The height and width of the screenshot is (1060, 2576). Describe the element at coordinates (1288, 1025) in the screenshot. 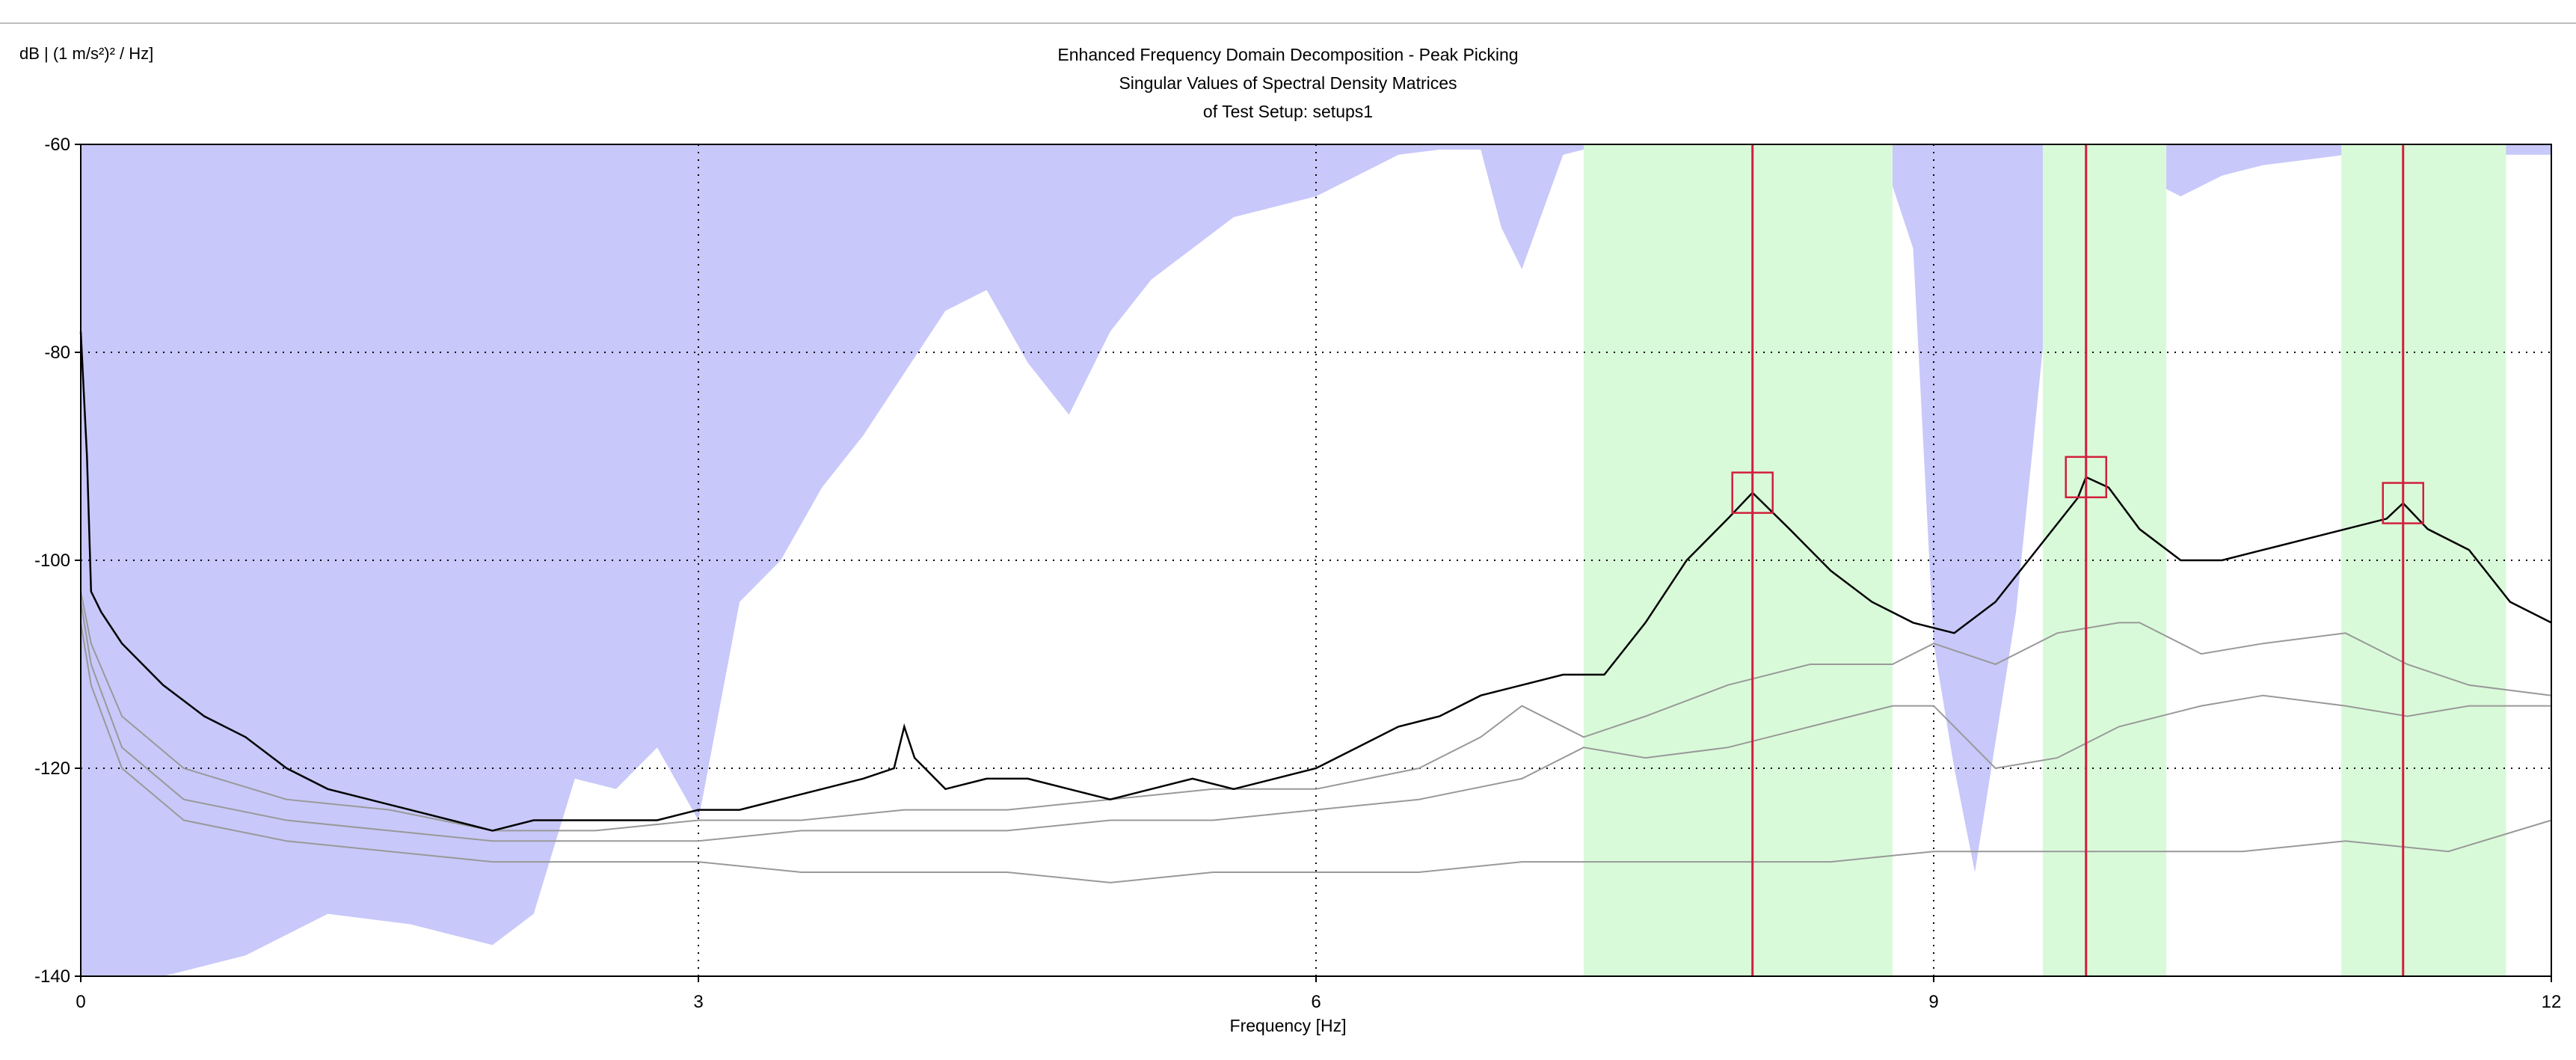

I see `x-axis-label: Frequency [Hz]` at that location.